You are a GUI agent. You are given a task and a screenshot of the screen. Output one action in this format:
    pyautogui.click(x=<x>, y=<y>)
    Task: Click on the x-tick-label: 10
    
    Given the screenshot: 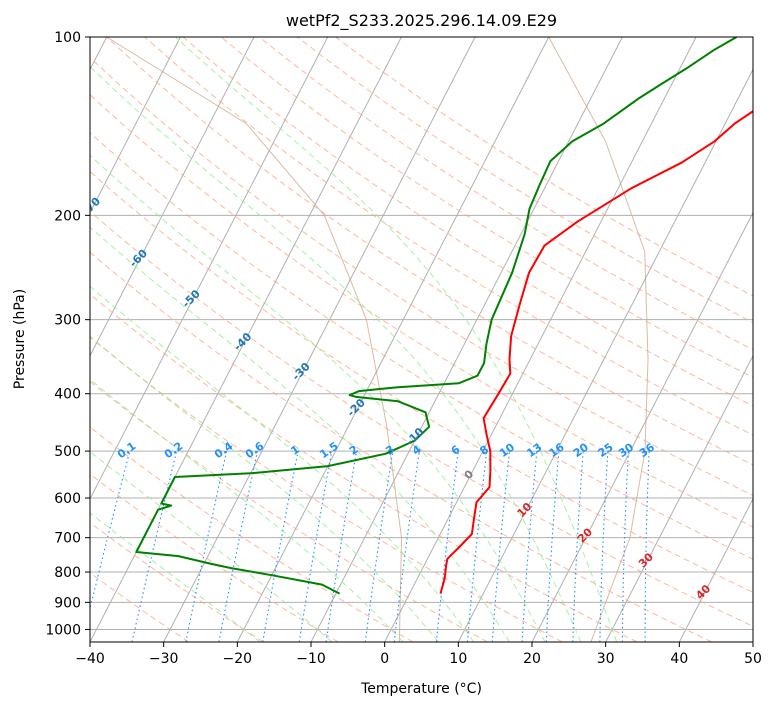 What is the action you would take?
    pyautogui.click(x=458, y=659)
    